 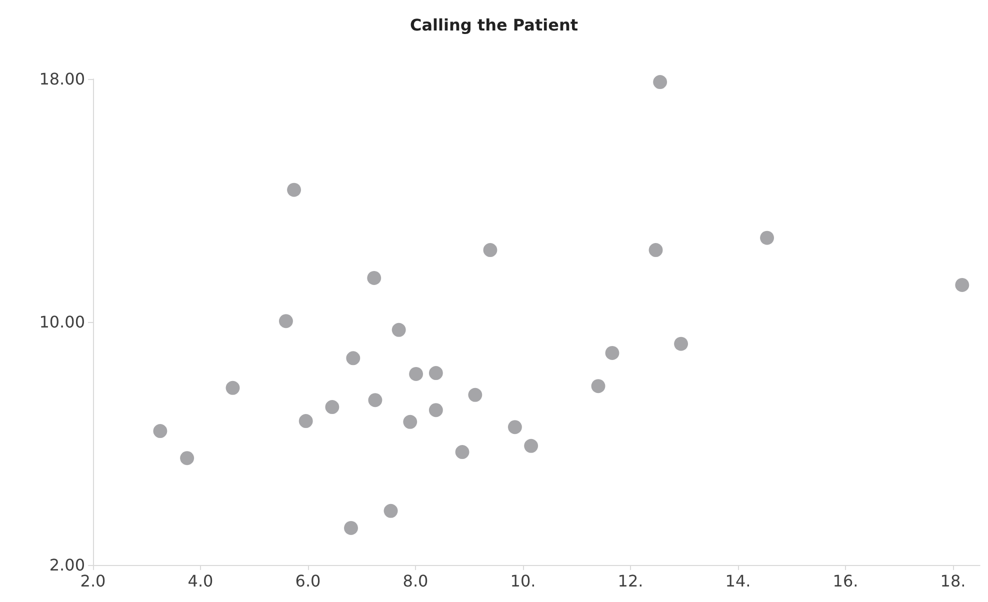 What do you see at coordinates (67, 565) in the screenshot?
I see `y-tick-label: 2.00` at bounding box center [67, 565].